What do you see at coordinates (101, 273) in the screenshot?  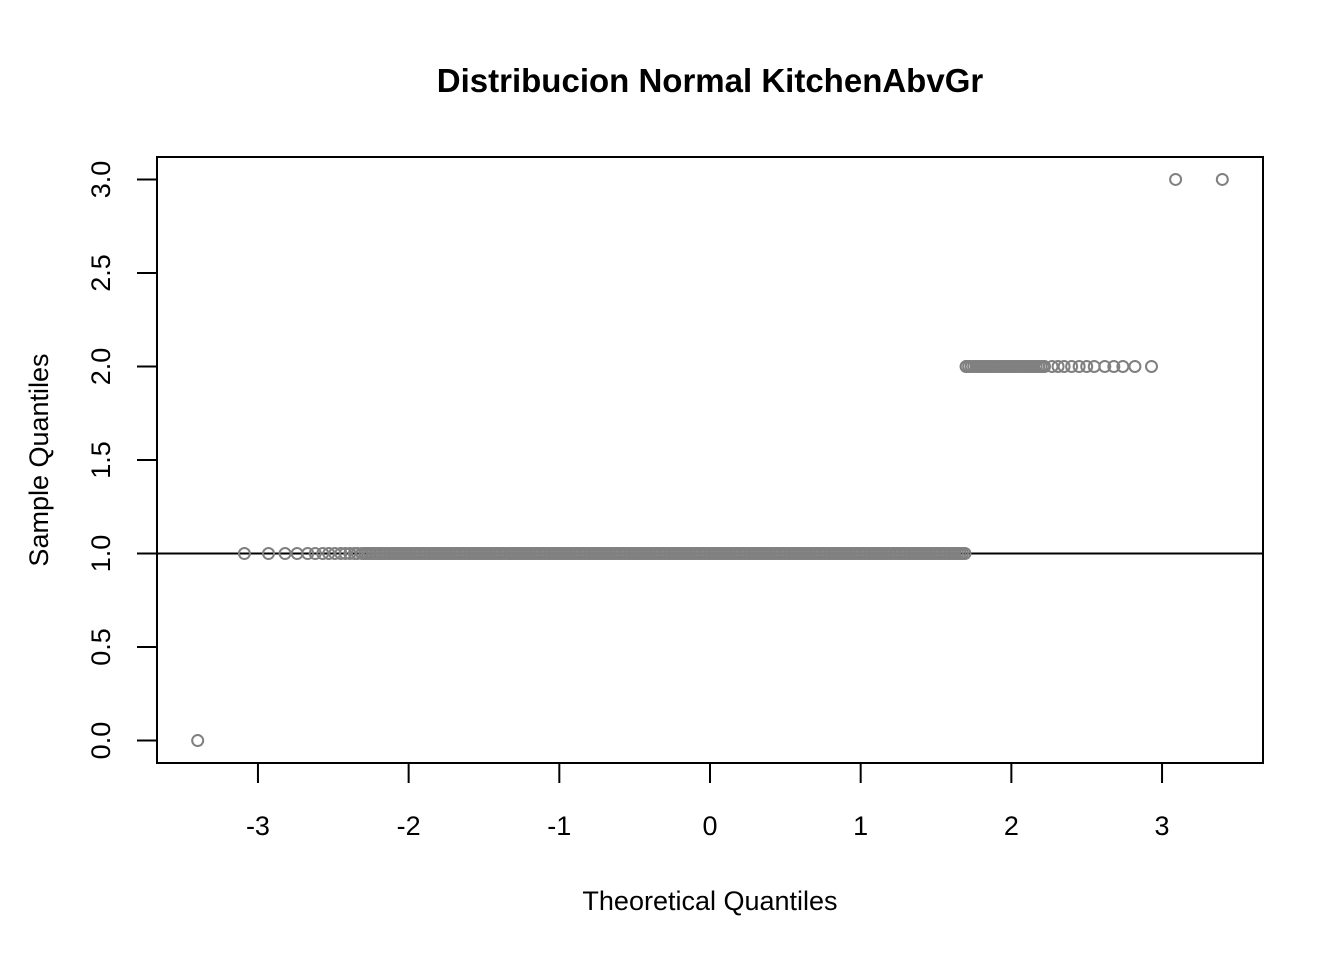 I see `y-tick-label: 2.5` at bounding box center [101, 273].